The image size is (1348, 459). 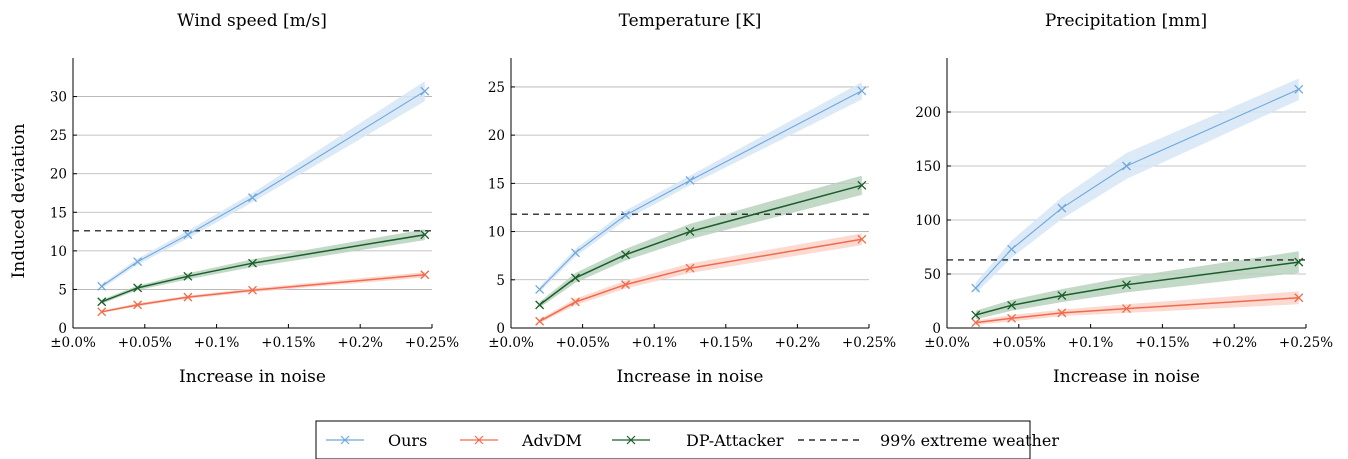 I want to click on legend-marker-advdm, so click(x=479, y=440).